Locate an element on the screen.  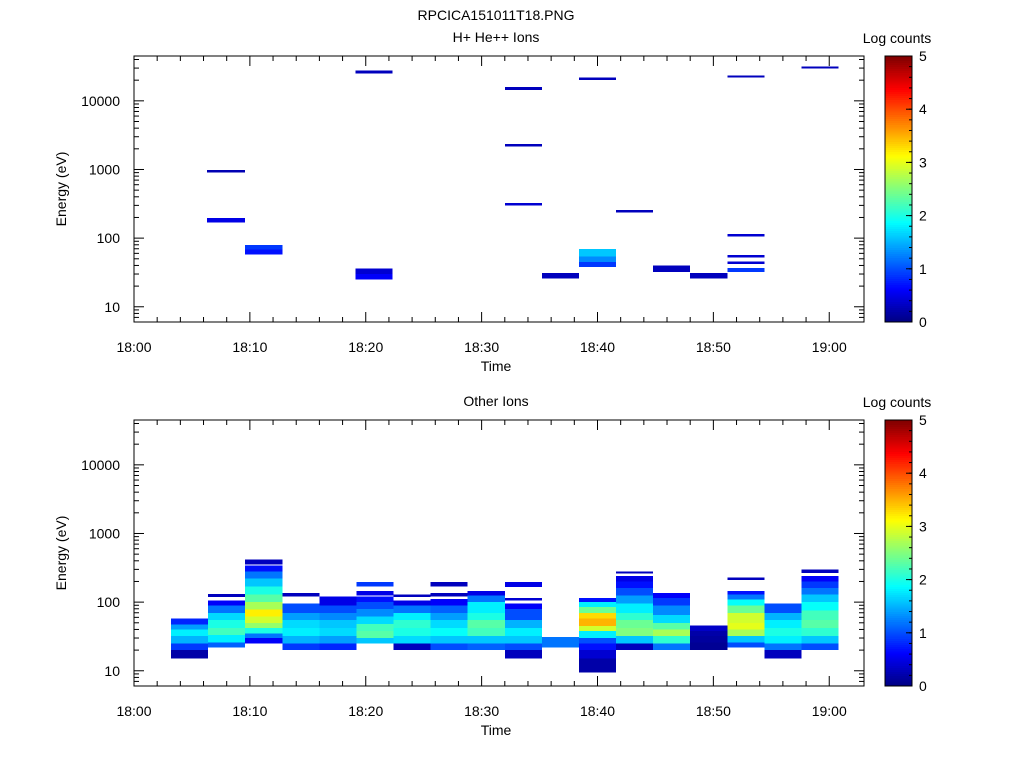
y-tick-label: 10 is located at coordinates (112, 671).